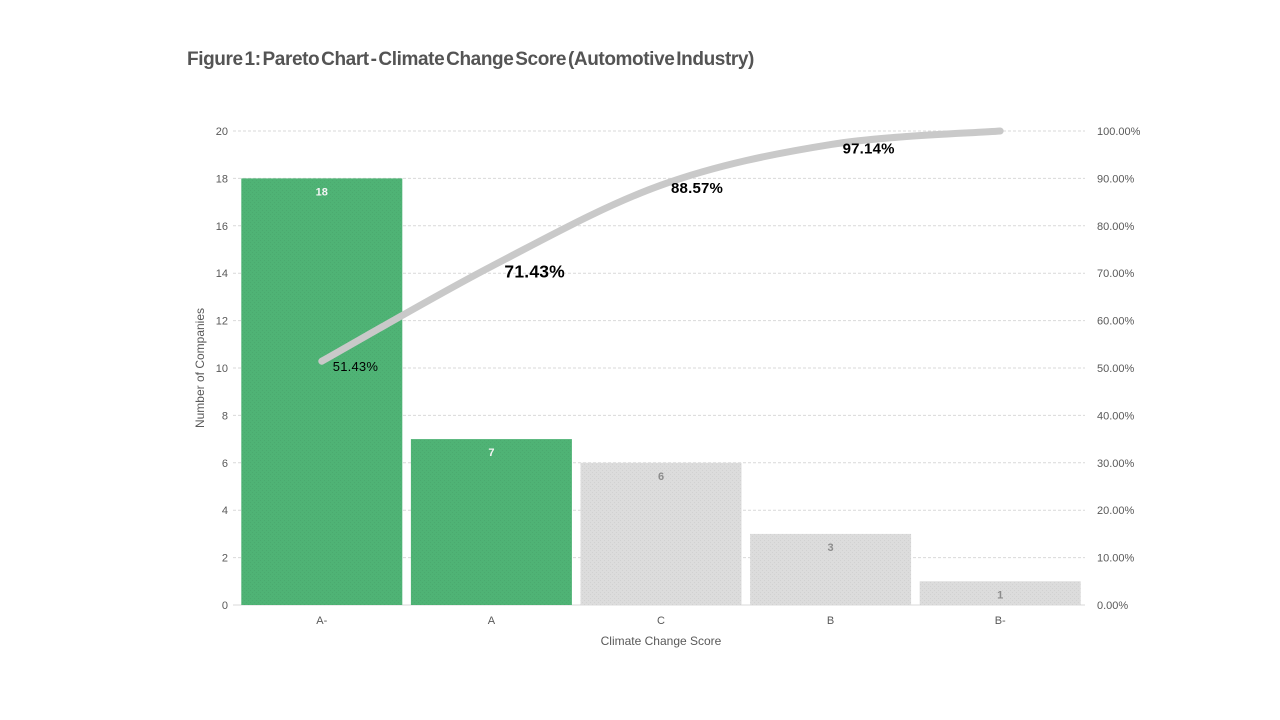  Describe the element at coordinates (321, 621) in the screenshot. I see `category-label: A-` at that location.